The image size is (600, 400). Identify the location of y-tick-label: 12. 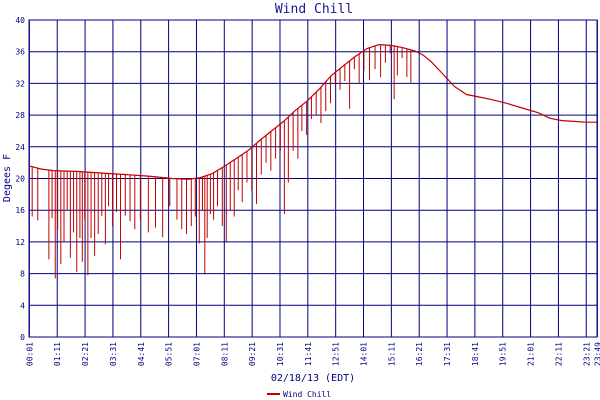
(20, 242).